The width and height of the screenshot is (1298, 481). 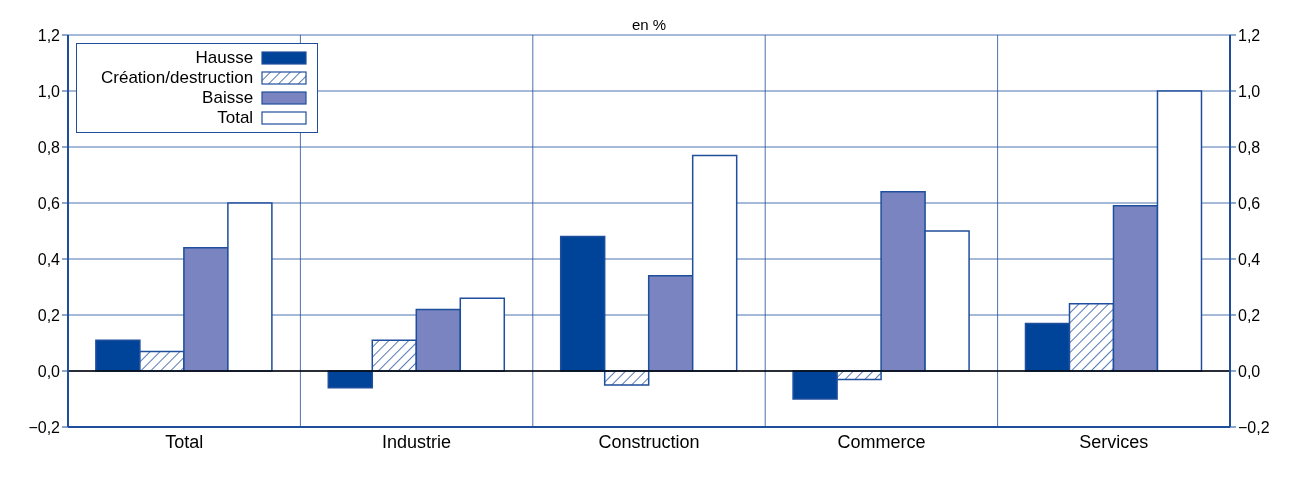 I want to click on y2-tick-label: 1,0, so click(x=1249, y=91).